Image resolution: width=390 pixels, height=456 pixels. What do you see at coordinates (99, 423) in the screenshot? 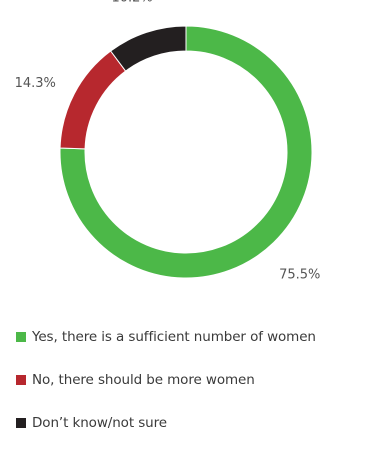
I see `legend-label-dont-know: Don’t know/not sure` at bounding box center [99, 423].